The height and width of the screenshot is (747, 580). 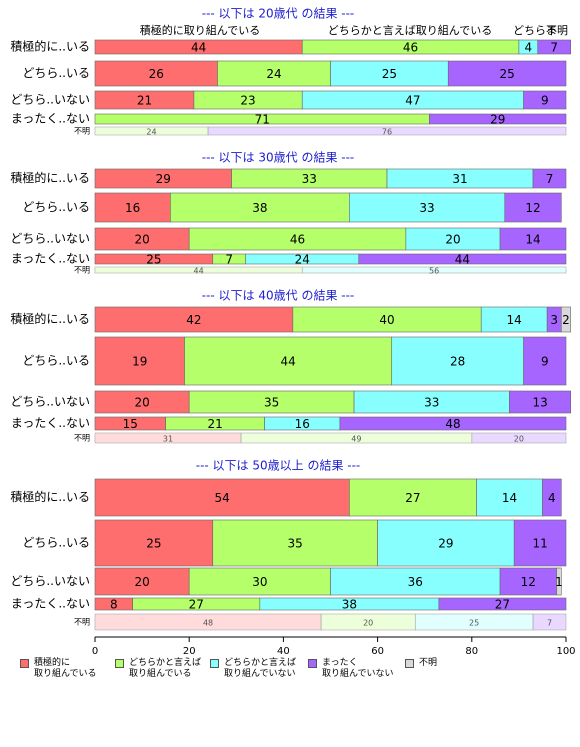 I want to click on column-label: どちらかと言えば取り組んでいる, so click(x=410, y=30).